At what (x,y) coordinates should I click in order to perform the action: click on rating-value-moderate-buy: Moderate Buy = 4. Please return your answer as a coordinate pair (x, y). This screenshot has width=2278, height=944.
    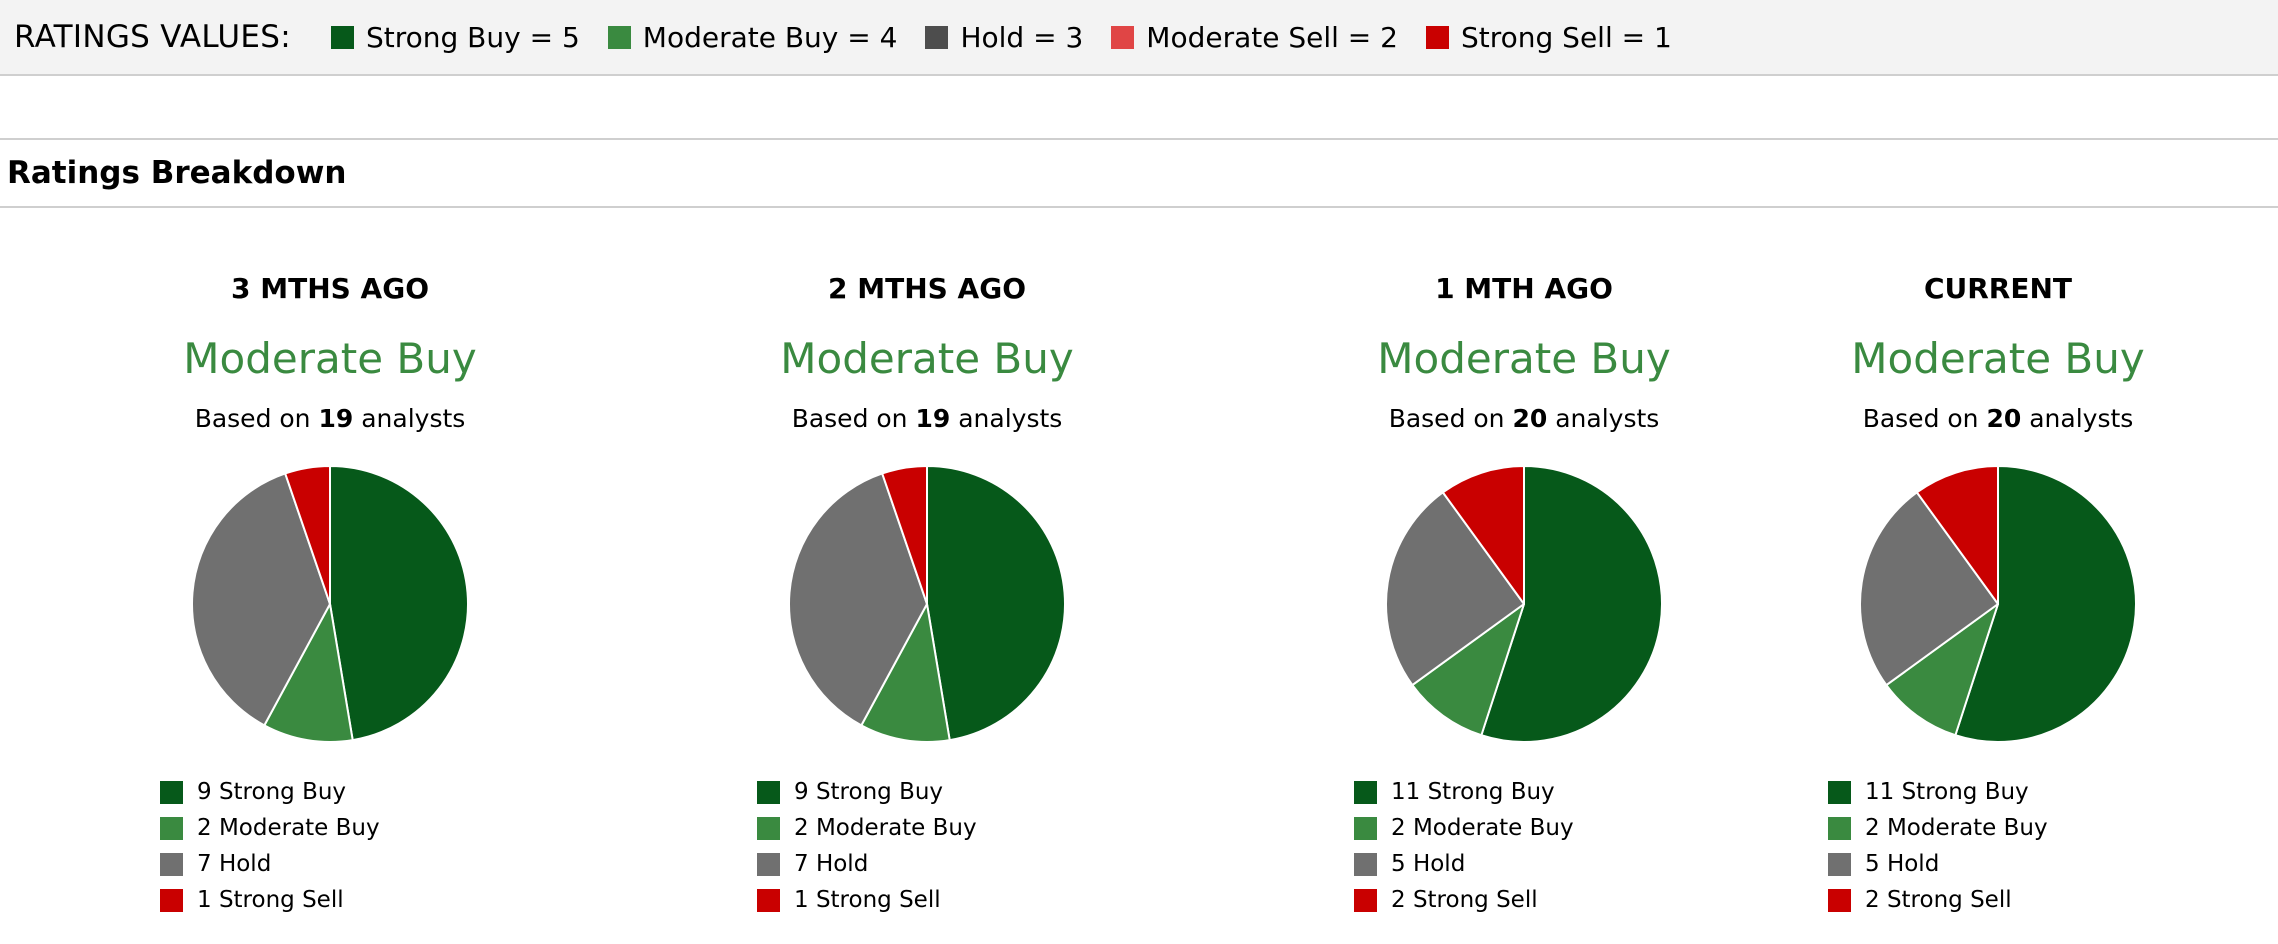
    Looking at the image, I should click on (752, 37).